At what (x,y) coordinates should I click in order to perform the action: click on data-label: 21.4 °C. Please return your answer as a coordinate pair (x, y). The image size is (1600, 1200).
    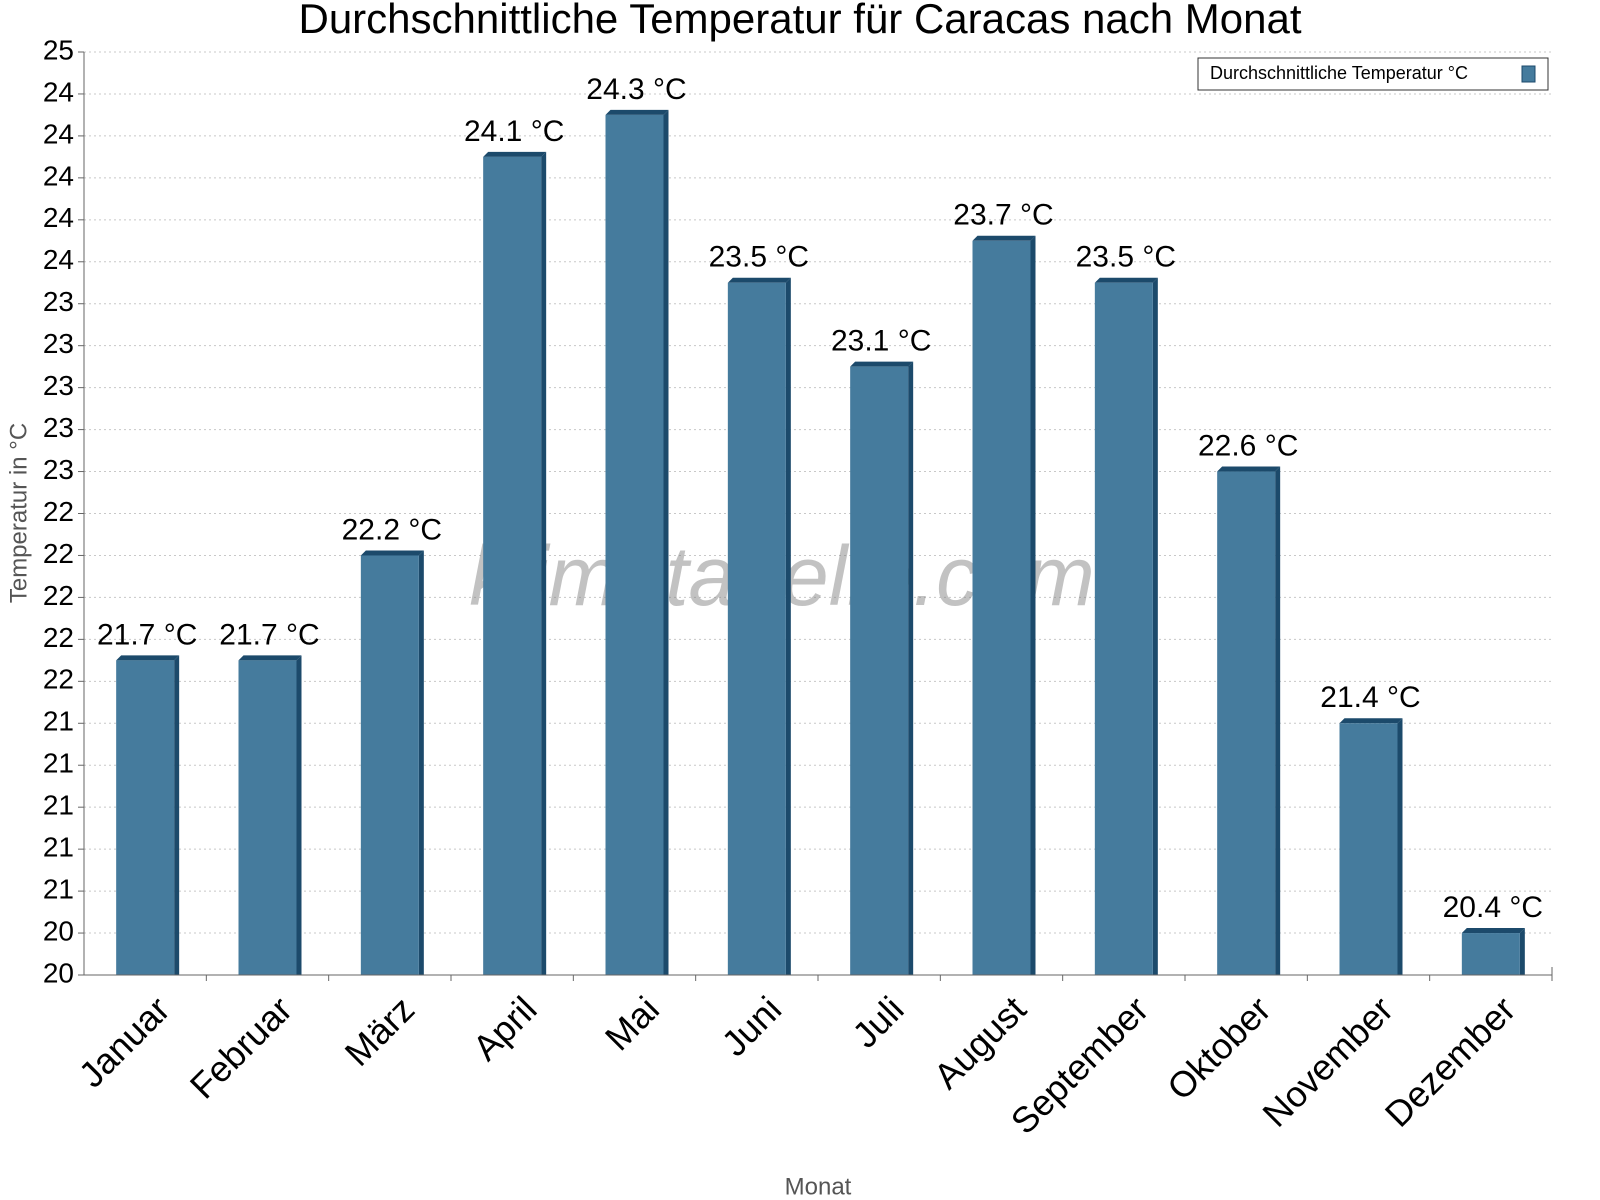
    Looking at the image, I should click on (1370, 697).